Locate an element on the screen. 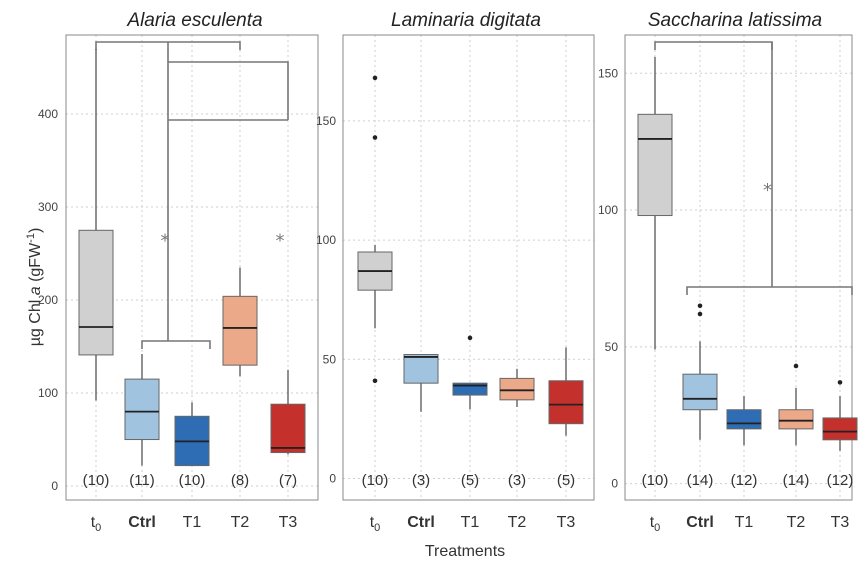  panel-title: Alaria esculenta is located at coordinates (194, 20).